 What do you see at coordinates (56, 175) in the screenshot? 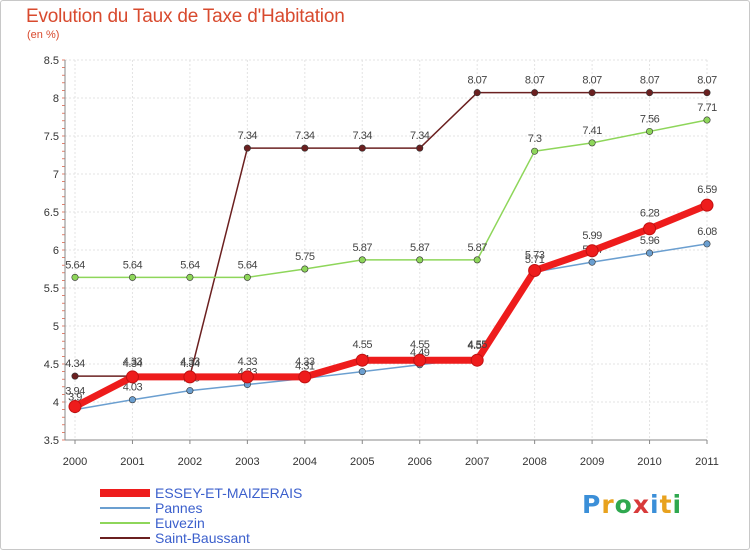
I see `y-tick-label: 7` at bounding box center [56, 175].